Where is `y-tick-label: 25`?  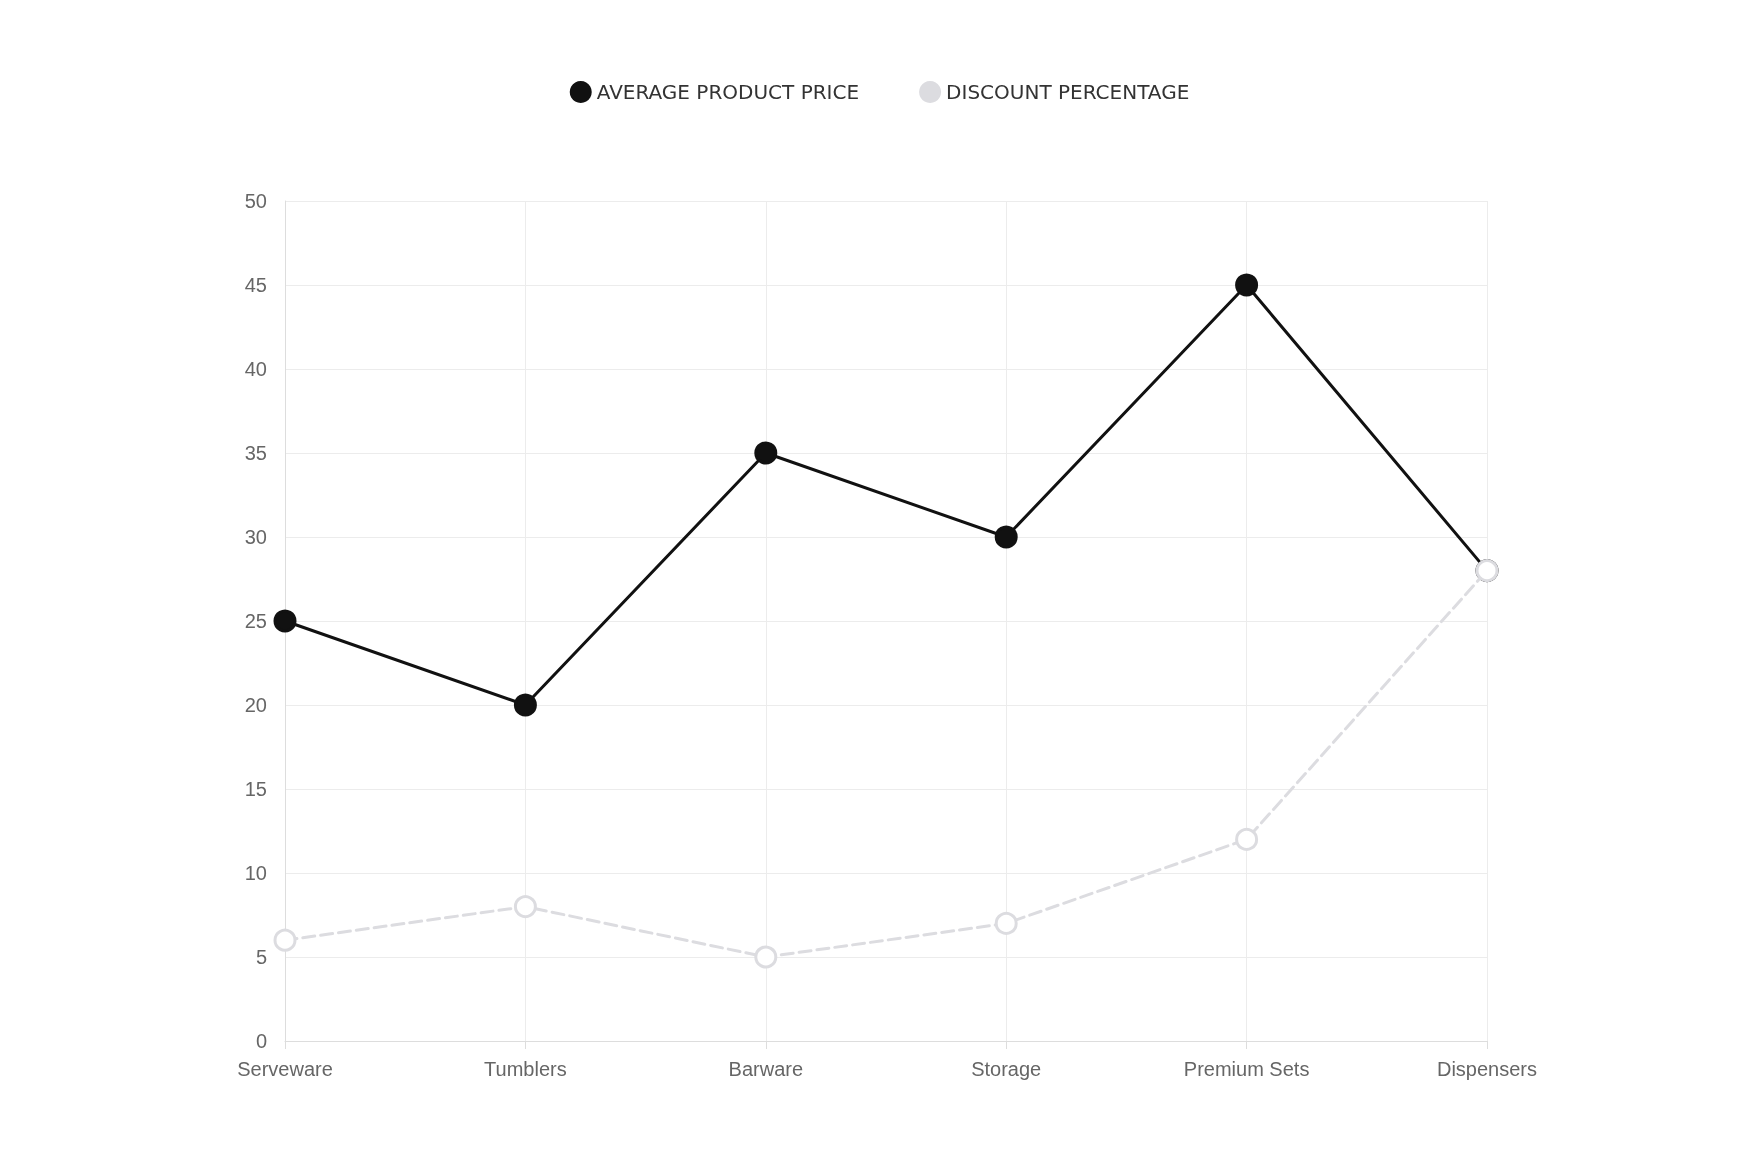
y-tick-label: 25 is located at coordinates (255, 621).